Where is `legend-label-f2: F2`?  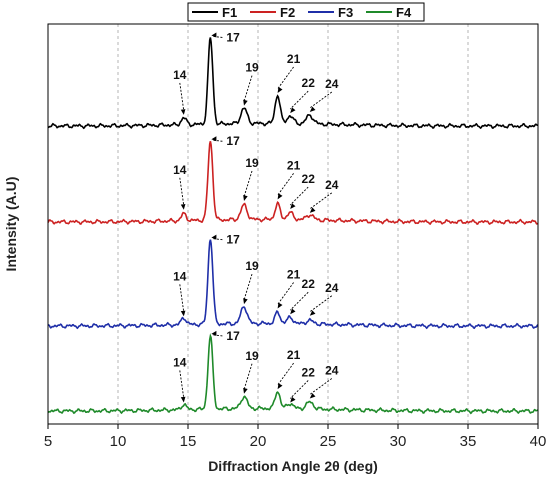 legend-label-f2: F2 is located at coordinates (287, 12).